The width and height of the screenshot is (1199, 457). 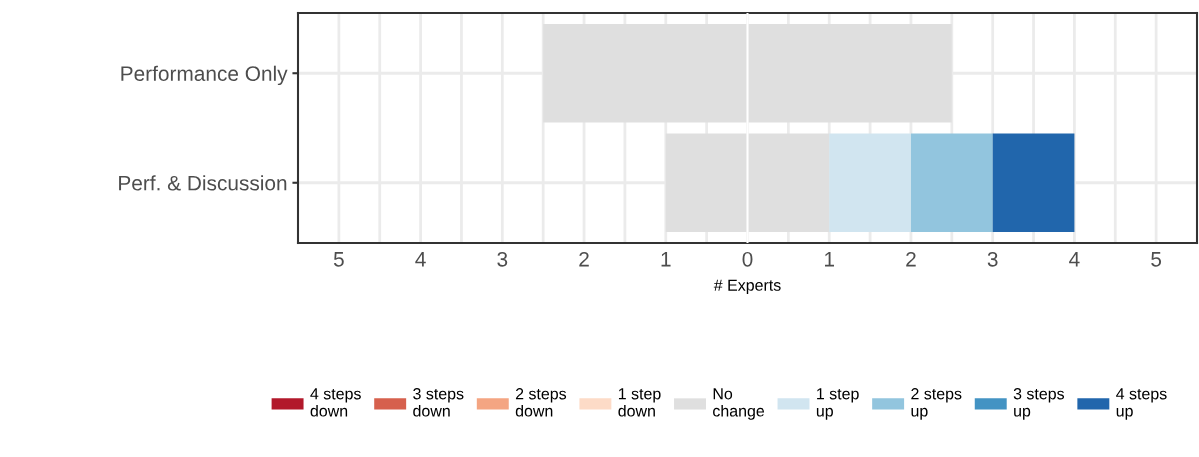 I want to click on legend-label: 1 step down, so click(x=639, y=402).